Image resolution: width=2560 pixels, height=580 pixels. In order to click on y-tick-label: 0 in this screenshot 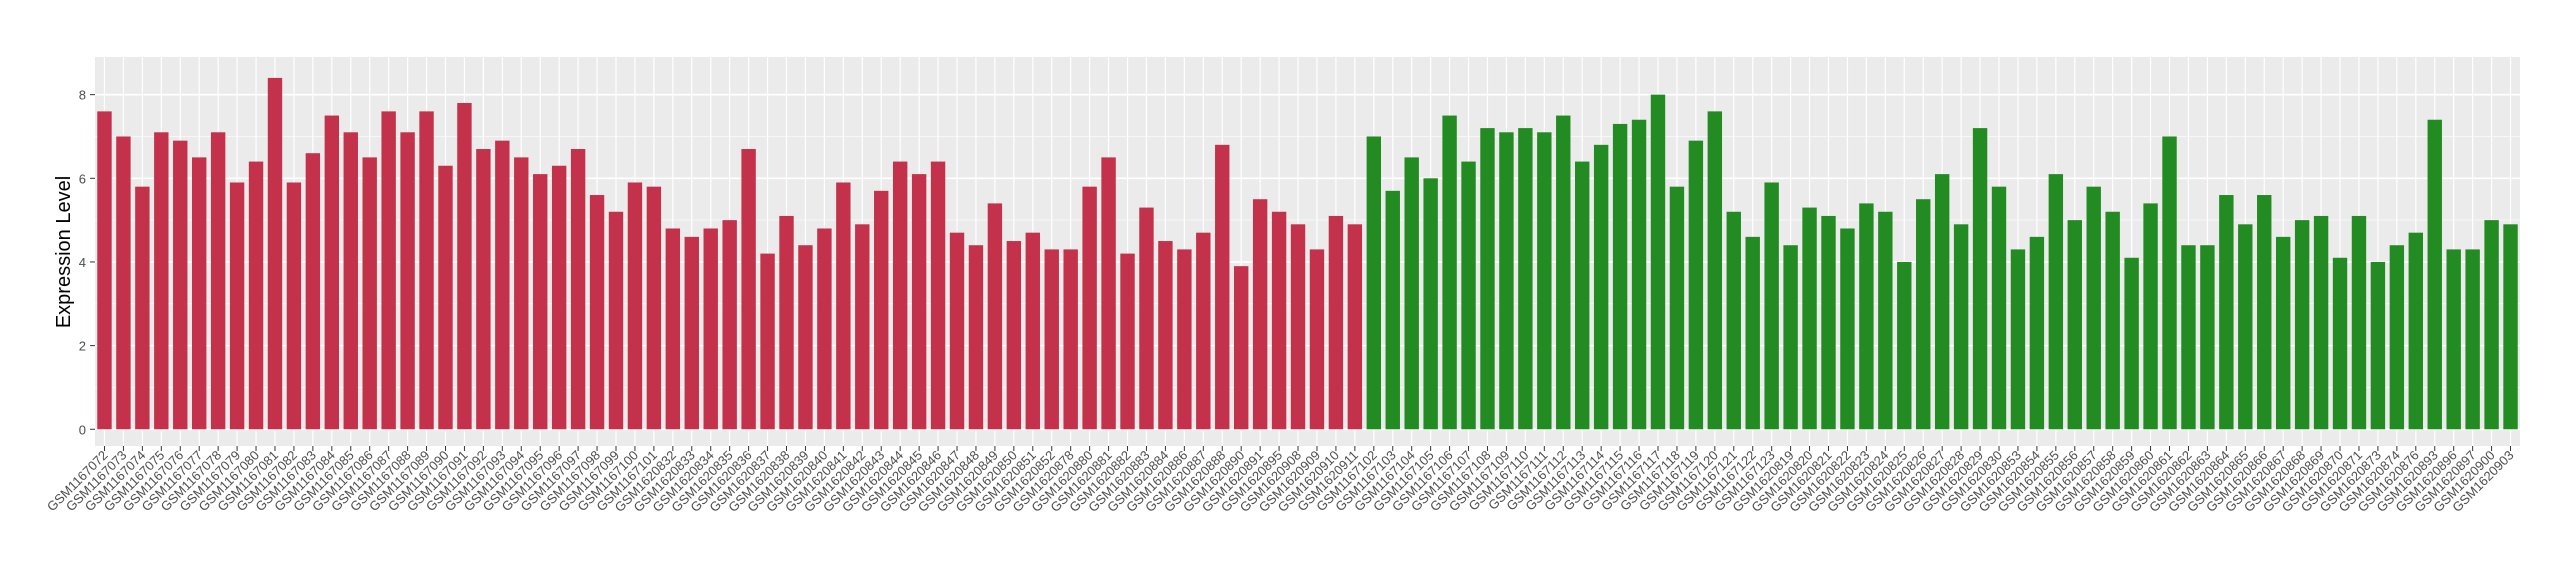, I will do `click(82, 429)`.